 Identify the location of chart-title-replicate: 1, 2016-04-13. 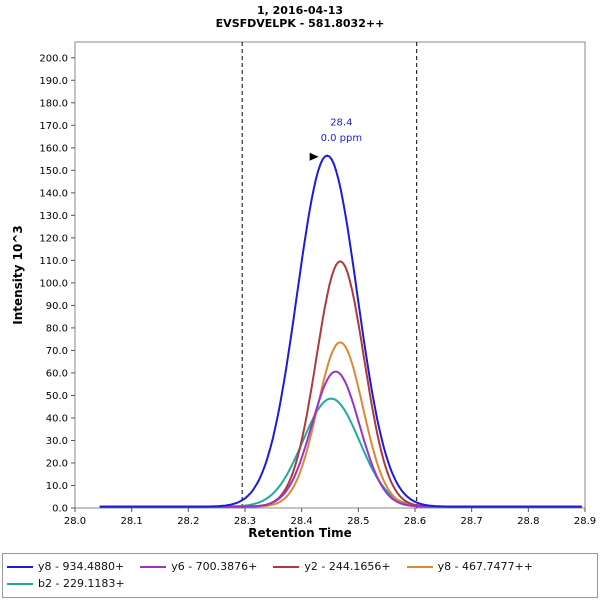
(300, 10).